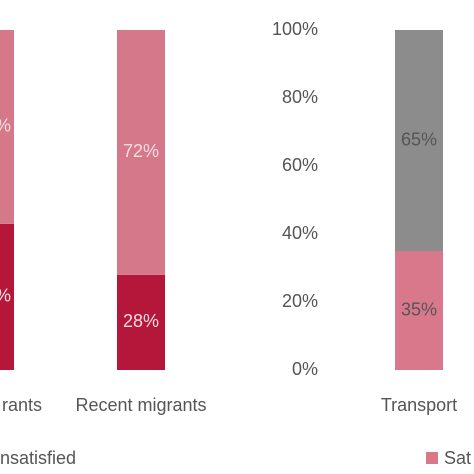  Describe the element at coordinates (300, 301) in the screenshot. I see `y-tick-label: 20%` at that location.